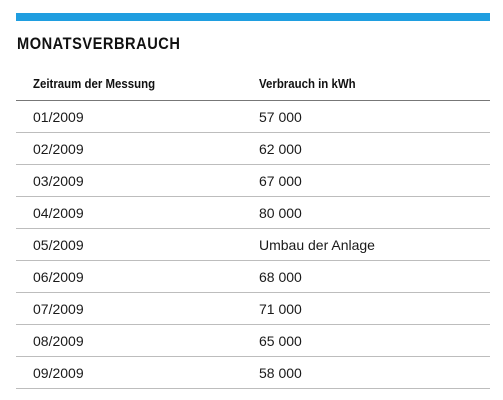  What do you see at coordinates (253, 117) in the screenshot?
I see `table-row: 01/2009 57 000` at bounding box center [253, 117].